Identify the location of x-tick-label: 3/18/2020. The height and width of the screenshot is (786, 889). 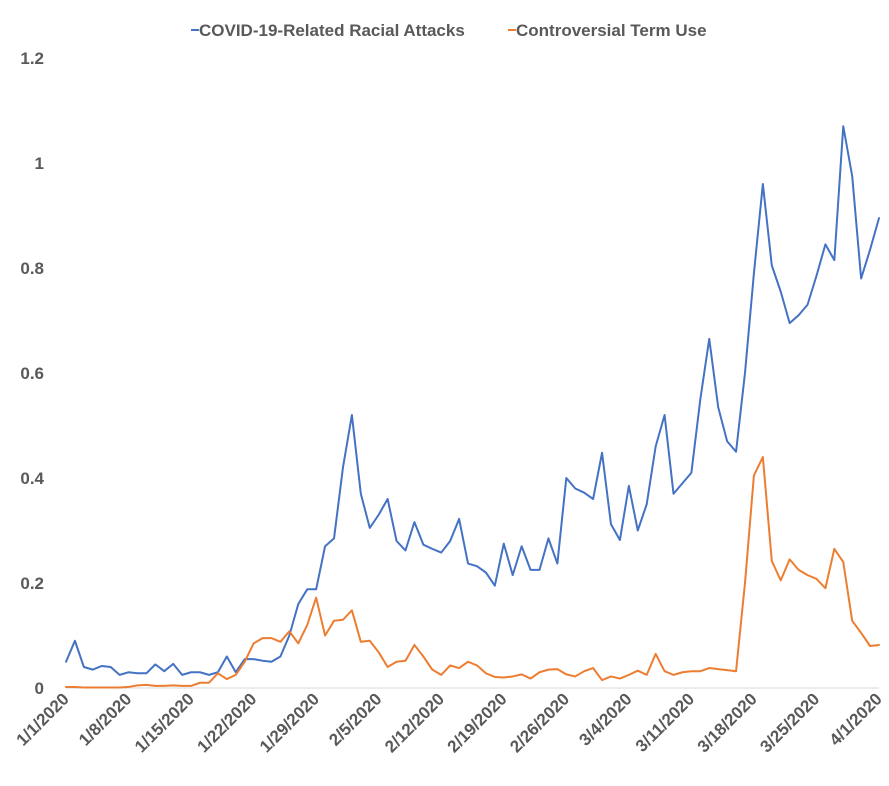
(727, 722).